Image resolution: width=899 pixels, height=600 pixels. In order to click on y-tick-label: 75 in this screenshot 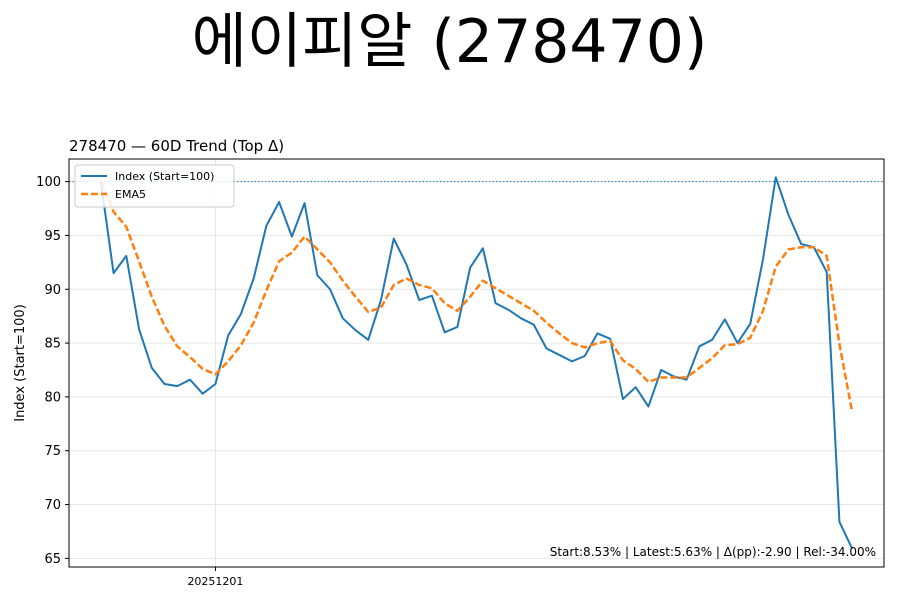, I will do `click(52, 451)`.